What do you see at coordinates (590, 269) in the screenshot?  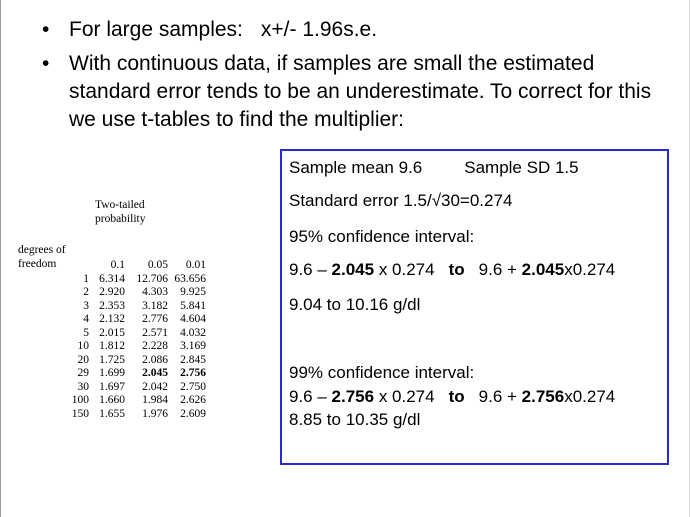 I see `ci95-part: x0.274` at bounding box center [590, 269].